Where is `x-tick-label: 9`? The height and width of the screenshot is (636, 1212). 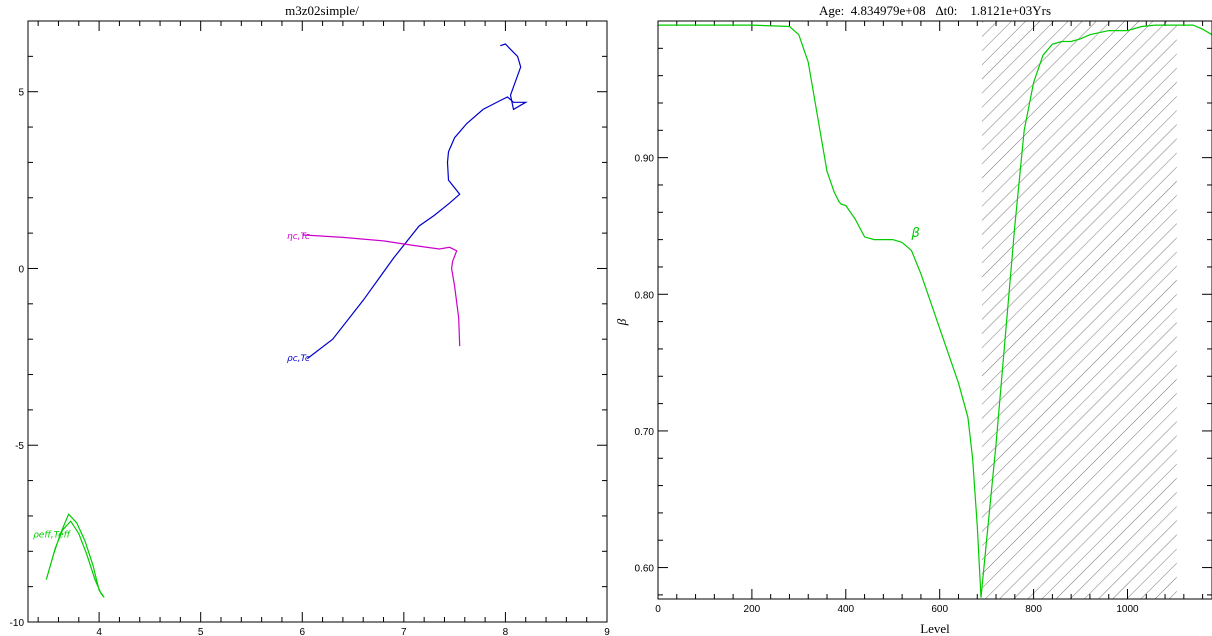 x-tick-label: 9 is located at coordinates (607, 631).